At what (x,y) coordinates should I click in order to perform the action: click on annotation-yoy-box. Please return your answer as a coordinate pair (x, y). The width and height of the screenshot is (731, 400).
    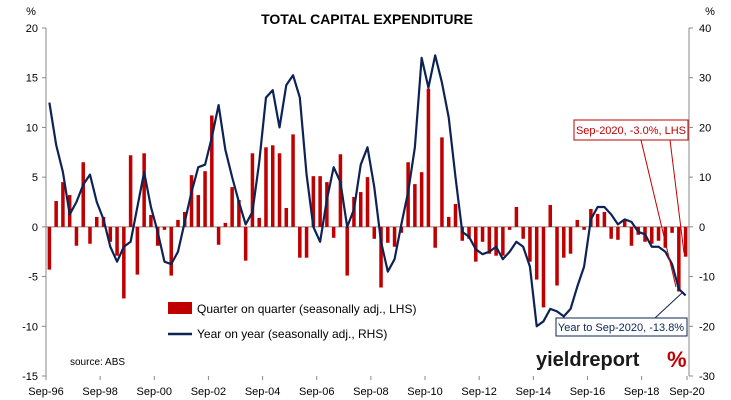
    Looking at the image, I should click on (621, 327).